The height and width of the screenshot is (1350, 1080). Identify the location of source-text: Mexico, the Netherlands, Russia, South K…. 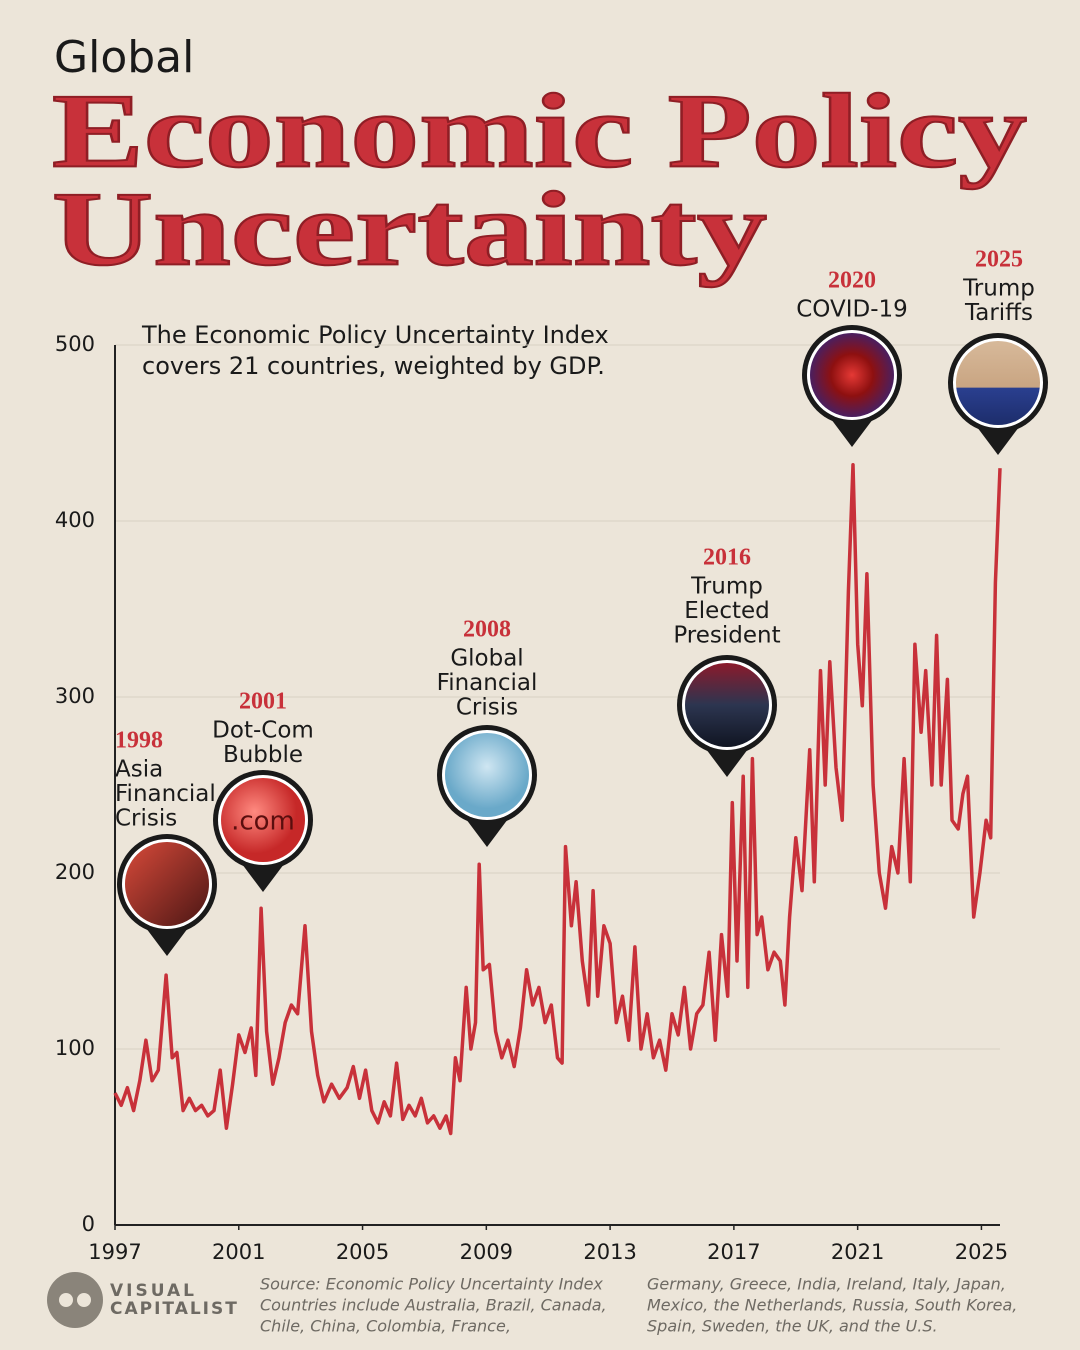
(832, 1305).